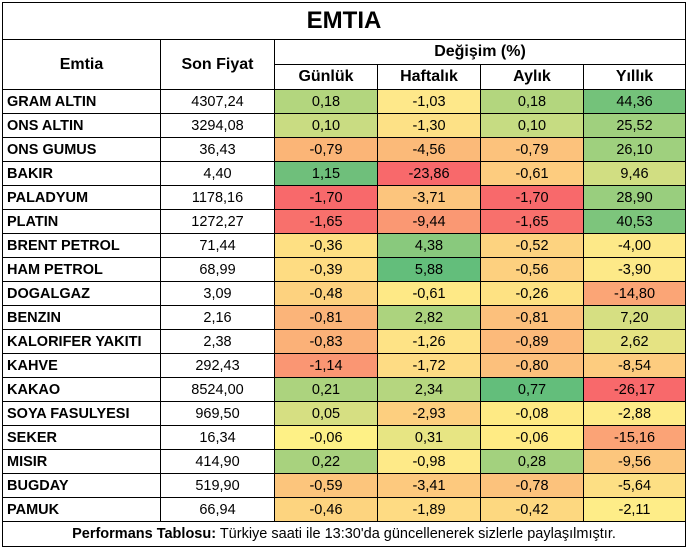 This screenshot has height=548, width=687. Describe the element at coordinates (81, 341) in the screenshot. I see `commodity-name-cell: KALORIFER YAKITI` at that location.